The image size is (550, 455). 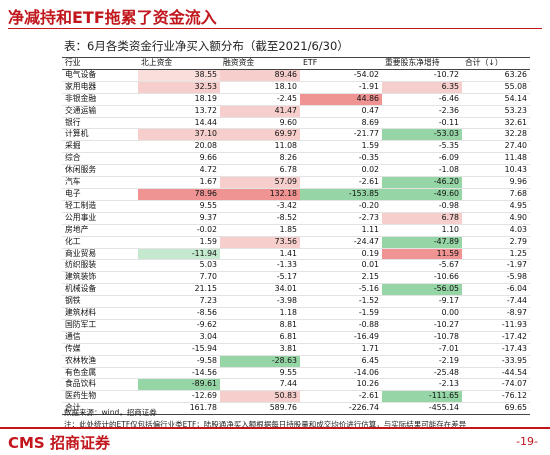 I want to click on value-cell: -10.78, so click(x=422, y=337).